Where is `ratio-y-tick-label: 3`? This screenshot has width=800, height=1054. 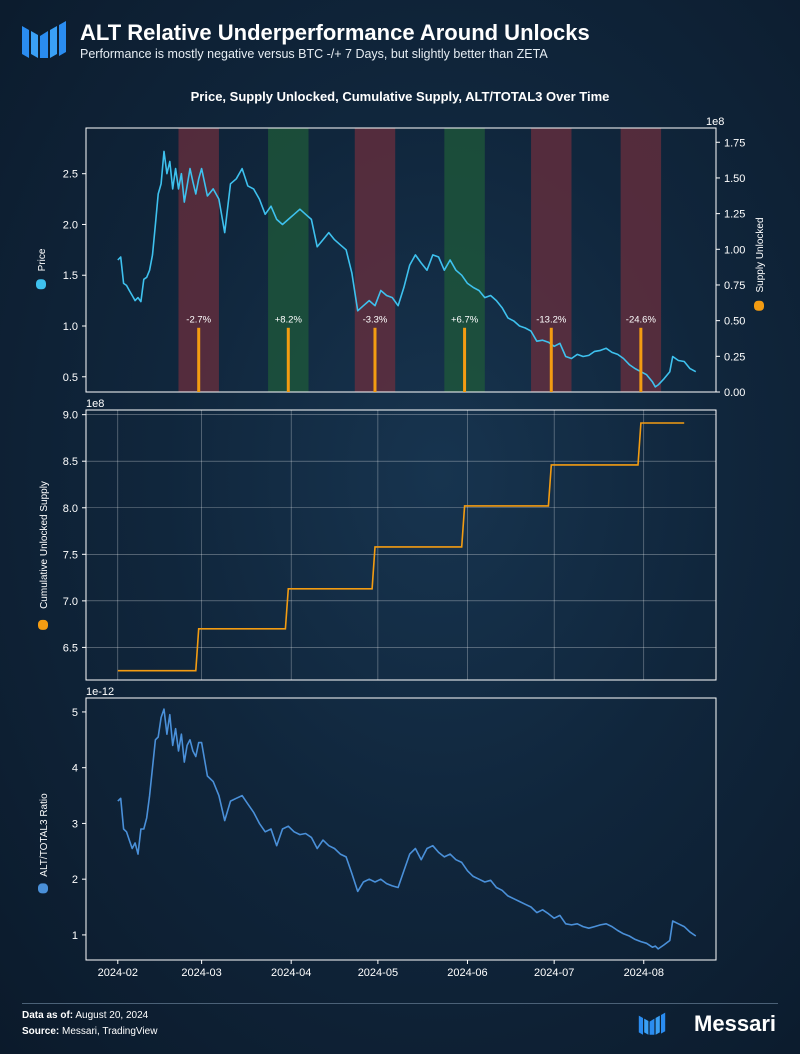 ratio-y-tick-label: 3 is located at coordinates (75, 824).